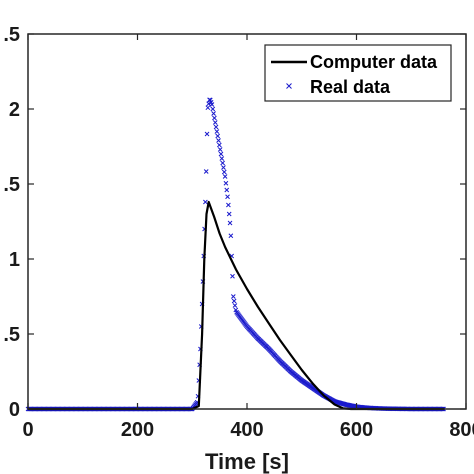 This screenshot has height=474, width=474. I want to click on x-tick-label: 0, so click(27, 430).